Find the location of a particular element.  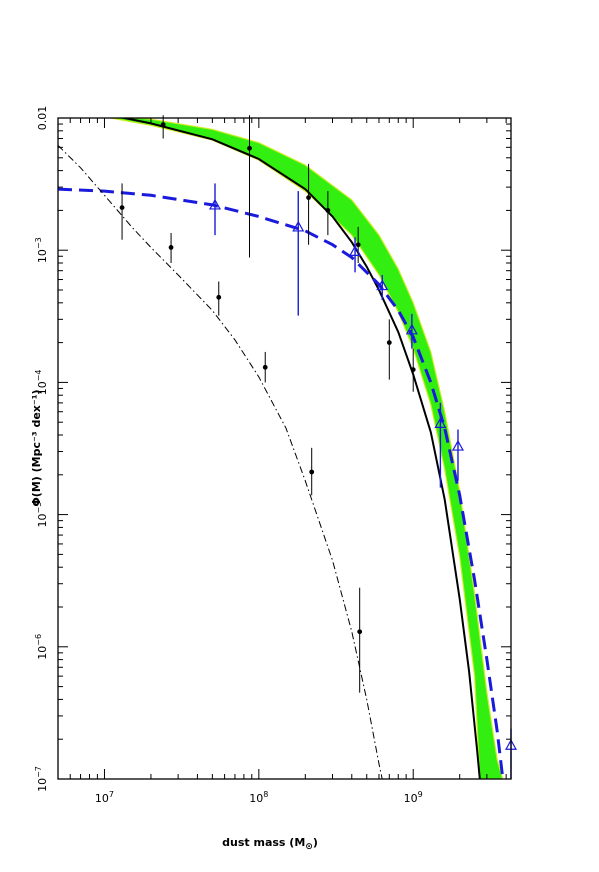

x-axis-title: dust mass (M⊙) is located at coordinates (270, 844).